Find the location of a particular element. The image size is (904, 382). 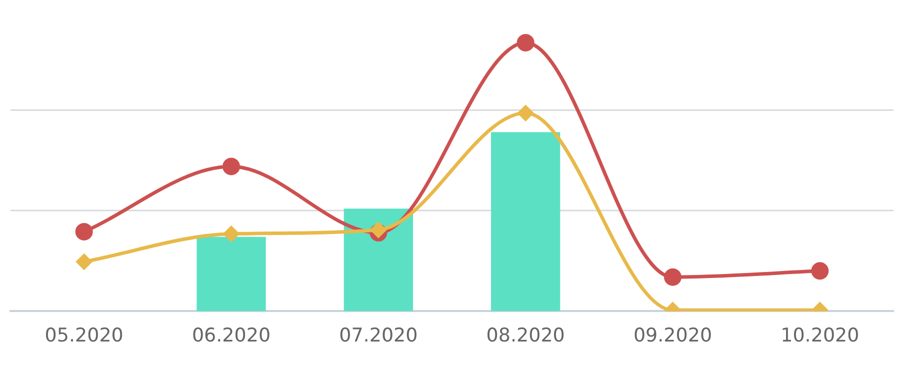

x-tick-label: 06.2020 is located at coordinates (231, 335).